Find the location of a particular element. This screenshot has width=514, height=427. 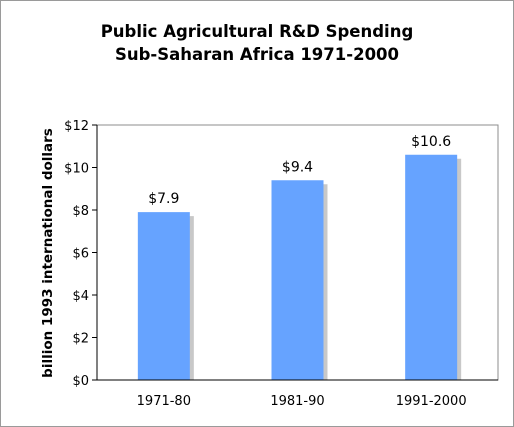

bar-data-label: $9.4 is located at coordinates (297, 167).